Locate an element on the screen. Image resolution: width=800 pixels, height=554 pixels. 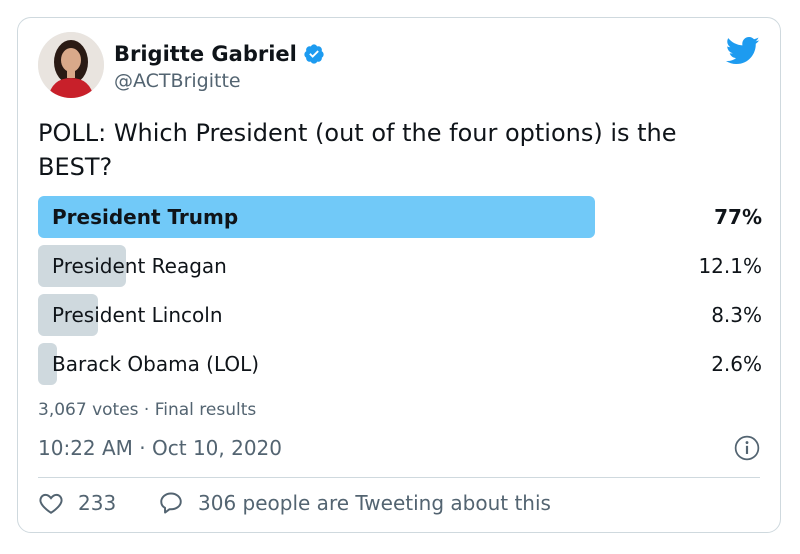
avatar is located at coordinates (71, 65).